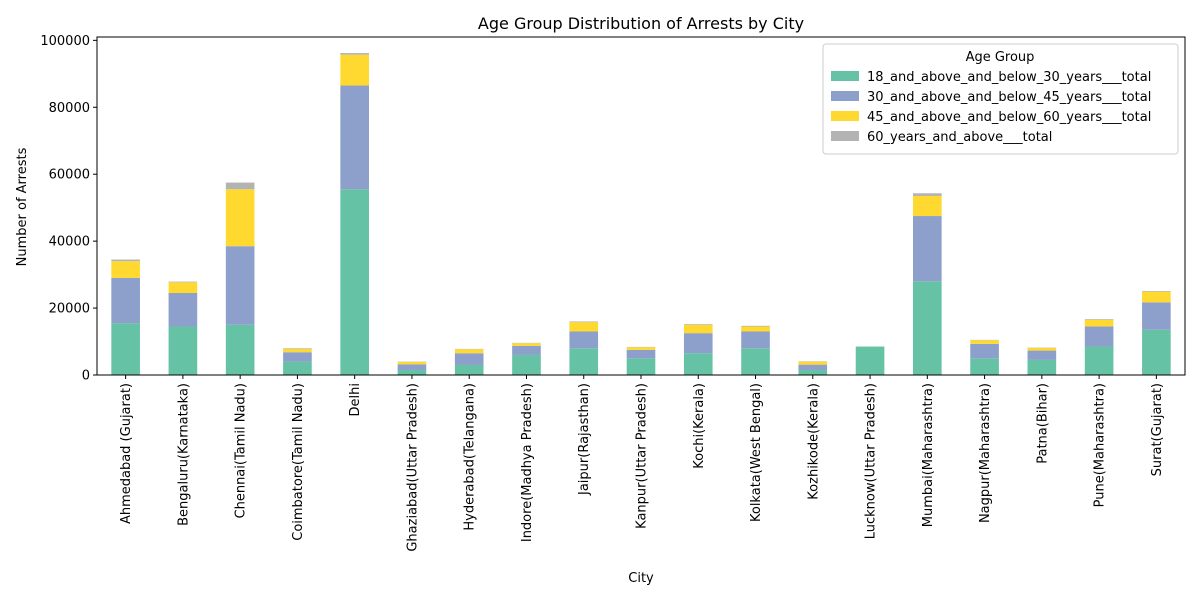 The image size is (1200, 600). I want to click on legend-title: Age Group, so click(1000, 57).